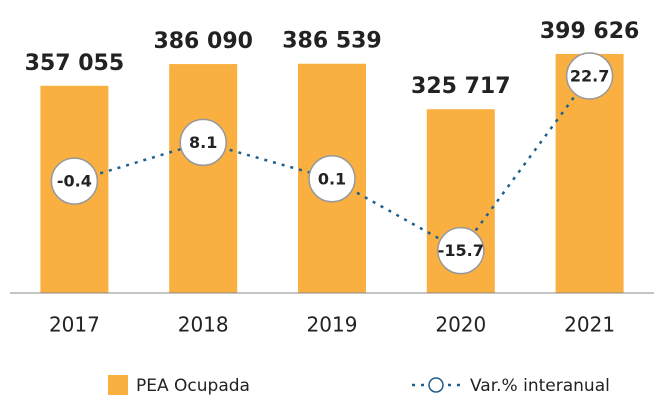 The height and width of the screenshot is (403, 654). I want to click on data-label: 399 626, so click(590, 31).